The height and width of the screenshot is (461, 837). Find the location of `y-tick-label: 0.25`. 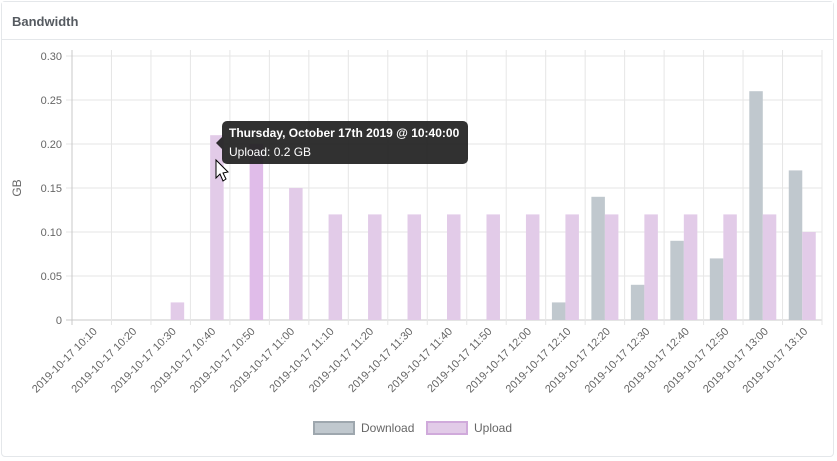

y-tick-label: 0.25 is located at coordinates (51, 101).